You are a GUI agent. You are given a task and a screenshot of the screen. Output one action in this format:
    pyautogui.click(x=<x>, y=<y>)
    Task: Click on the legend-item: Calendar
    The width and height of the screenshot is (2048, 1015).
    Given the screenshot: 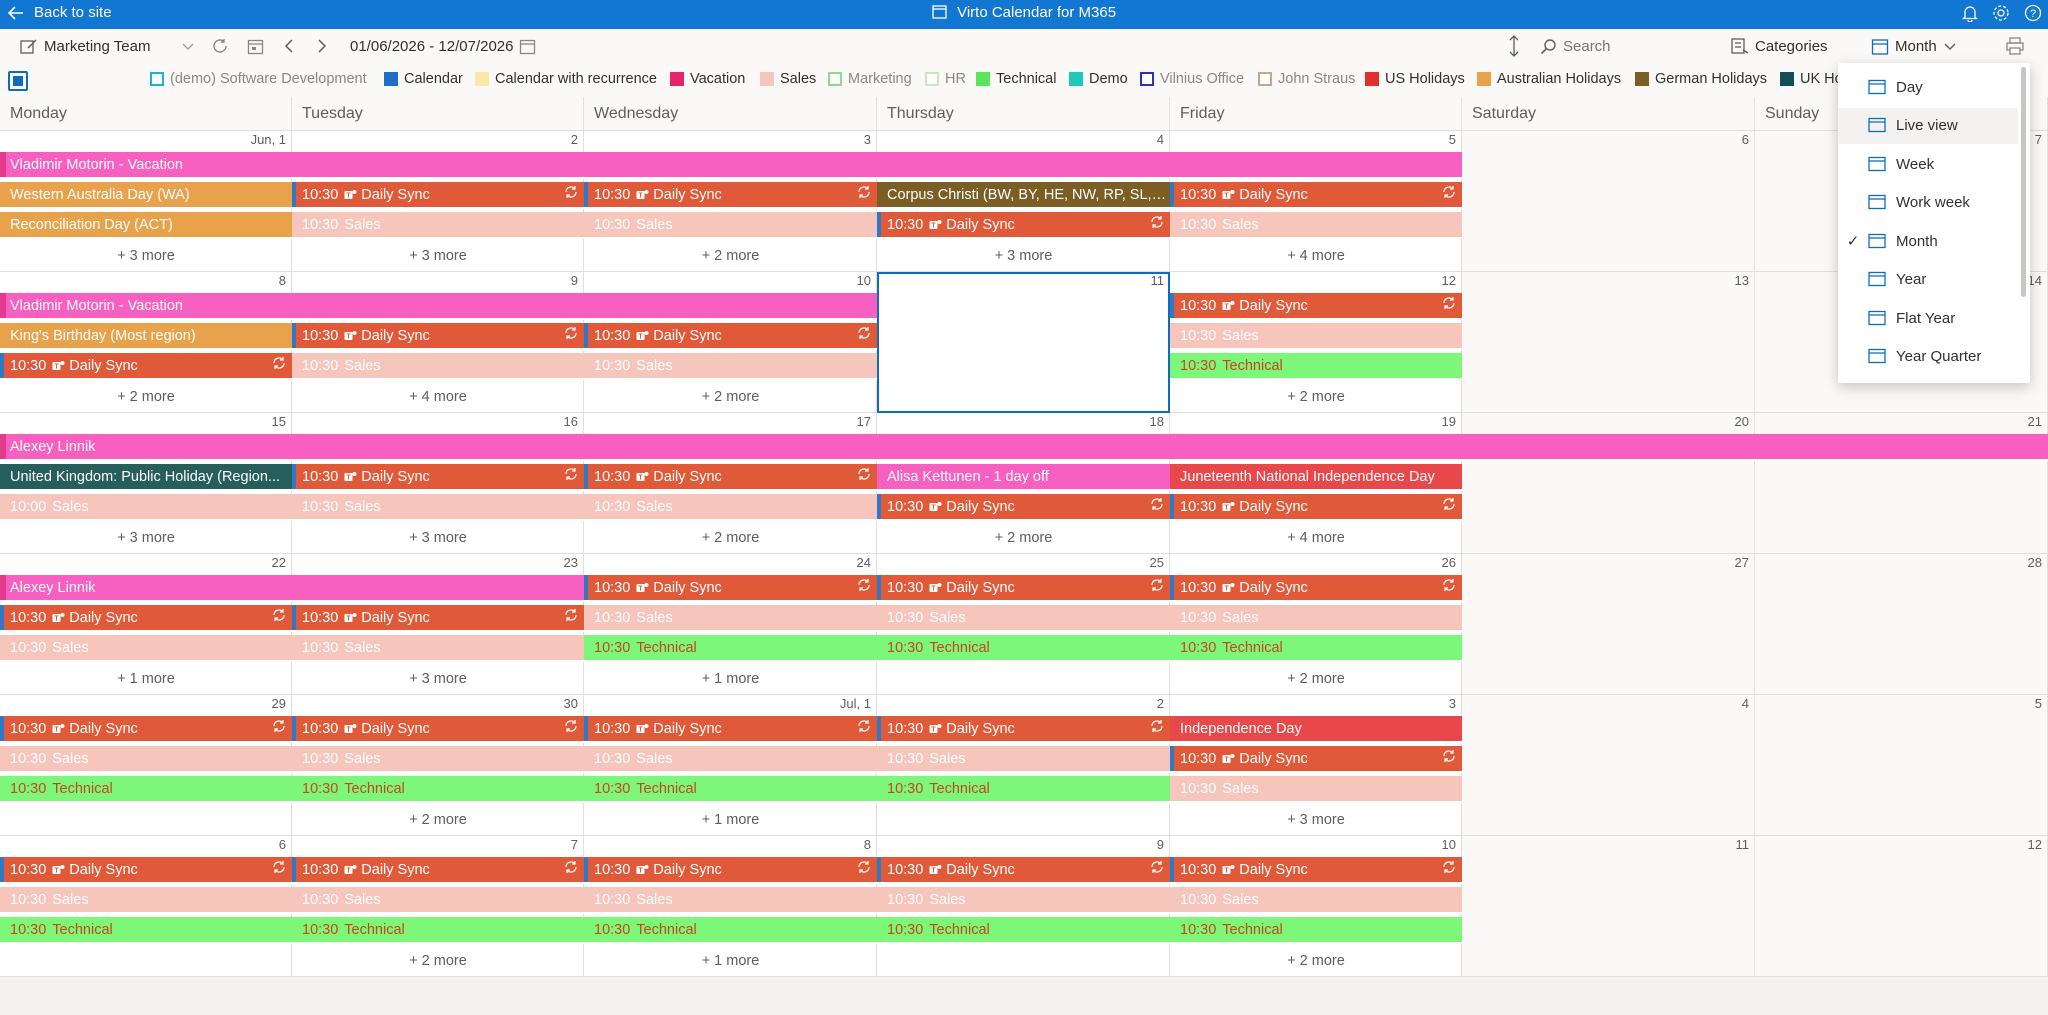 What is the action you would take?
    pyautogui.click(x=423, y=79)
    